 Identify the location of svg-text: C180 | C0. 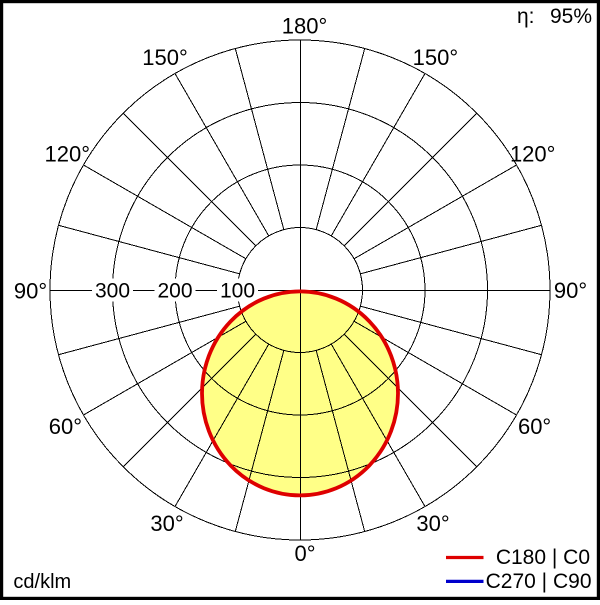
(543, 557).